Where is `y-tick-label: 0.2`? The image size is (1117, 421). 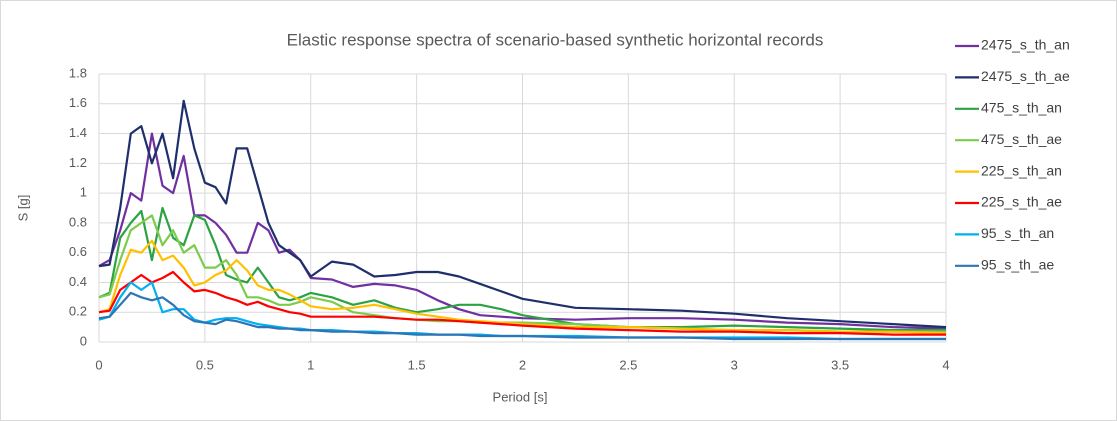 y-tick-label: 0.2 is located at coordinates (78, 311).